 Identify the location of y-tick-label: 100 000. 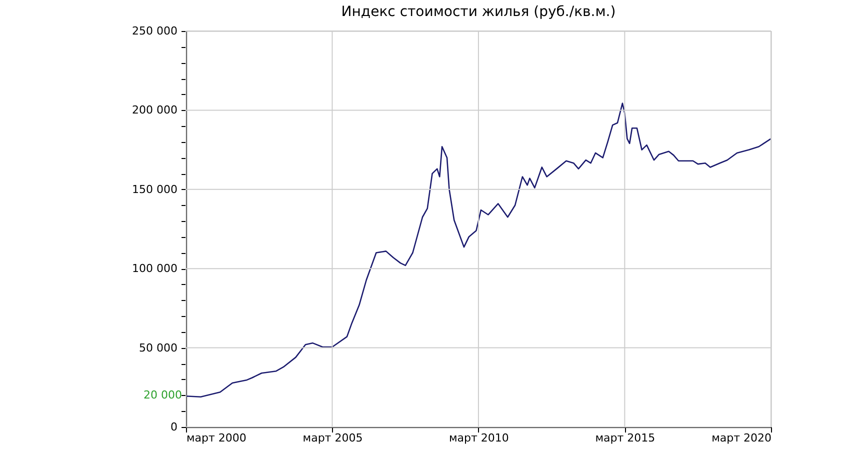
(155, 269).